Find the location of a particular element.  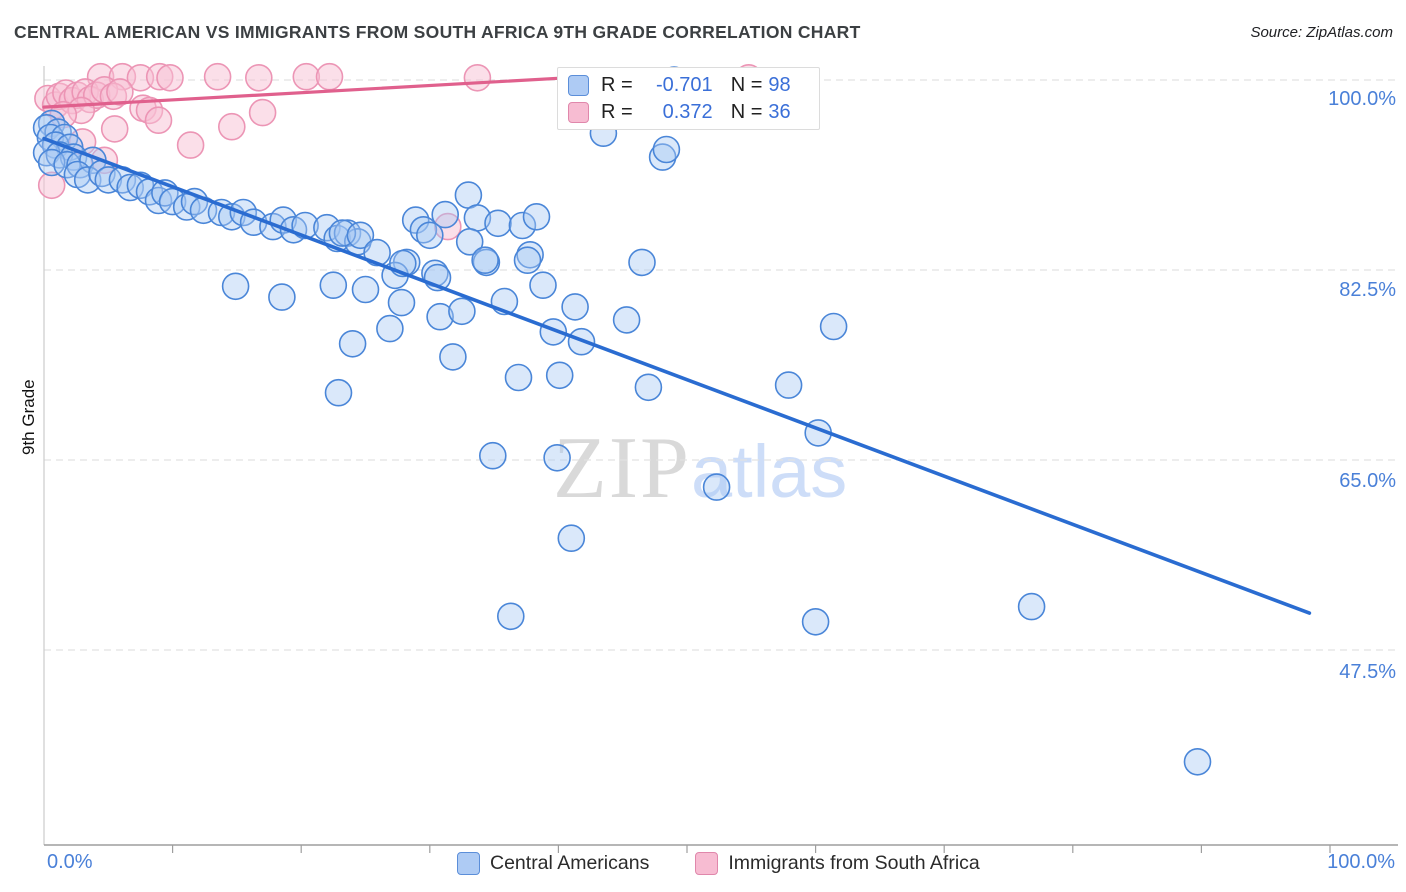

y-axis-title: 9th Grade is located at coordinates (28, 417).